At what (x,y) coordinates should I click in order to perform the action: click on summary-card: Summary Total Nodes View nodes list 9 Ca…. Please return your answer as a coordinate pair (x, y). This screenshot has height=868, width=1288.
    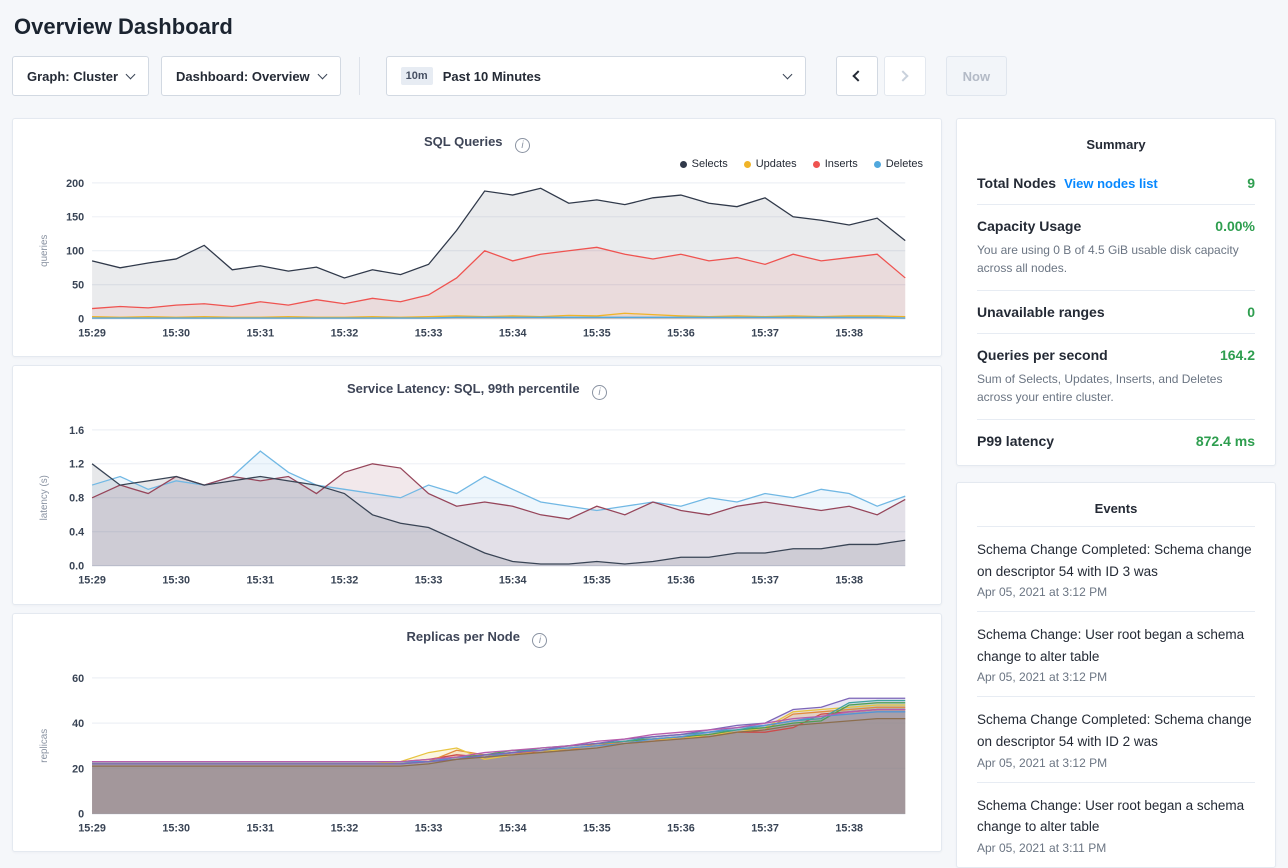
    Looking at the image, I should click on (1116, 292).